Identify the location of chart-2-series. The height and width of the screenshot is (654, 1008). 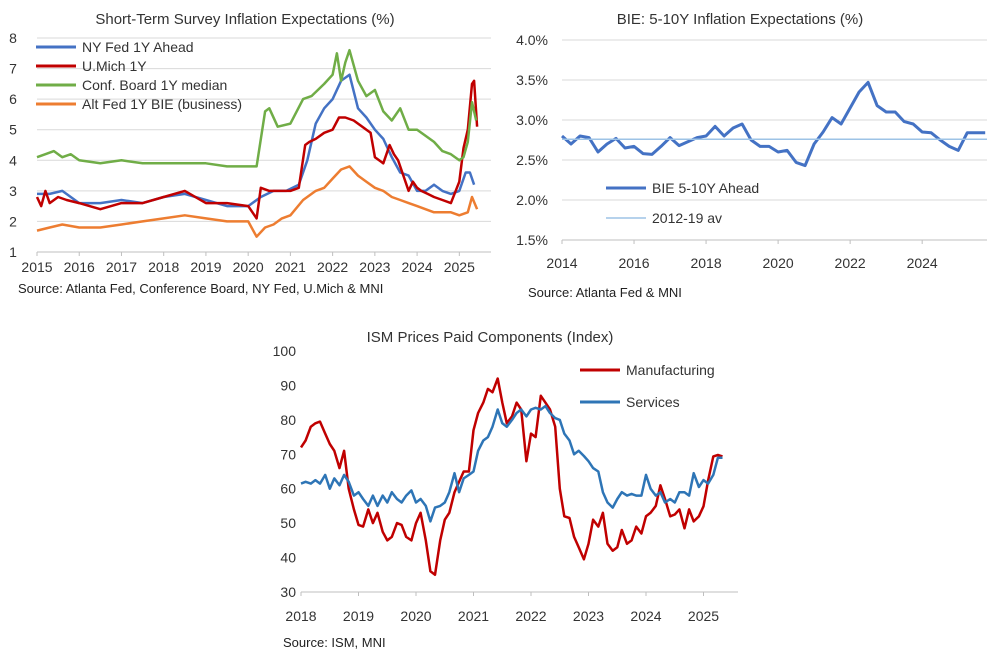
(774, 124).